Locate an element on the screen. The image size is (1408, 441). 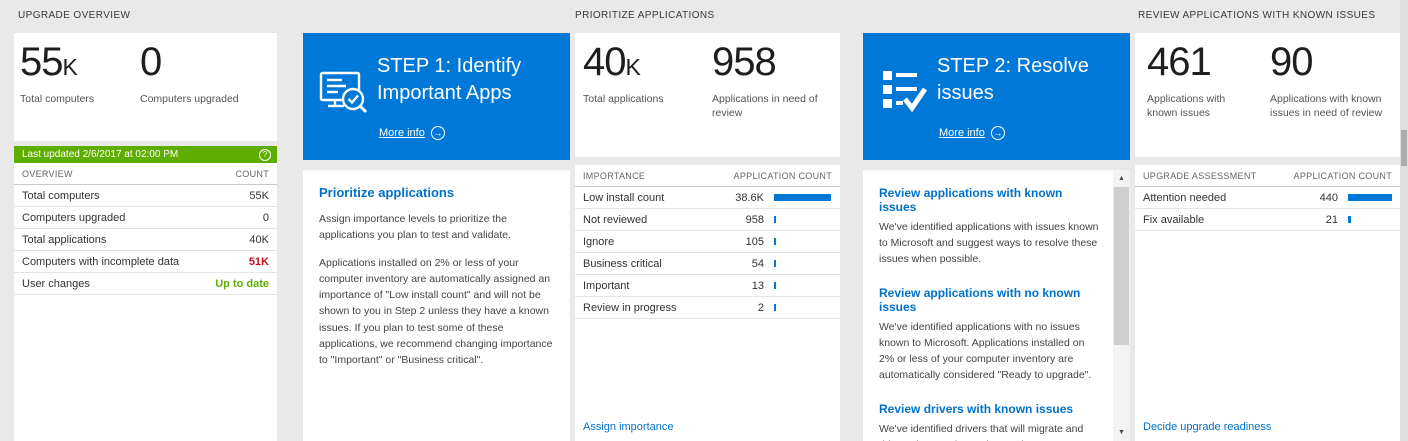
prioritize-applications-heading: Prioritize applications is located at coordinates (387, 192).